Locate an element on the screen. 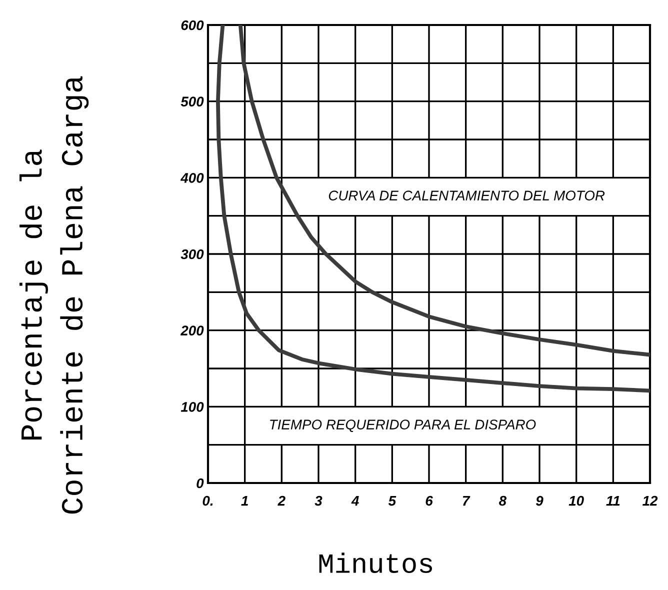  y-tick-label: 300 is located at coordinates (192, 254).